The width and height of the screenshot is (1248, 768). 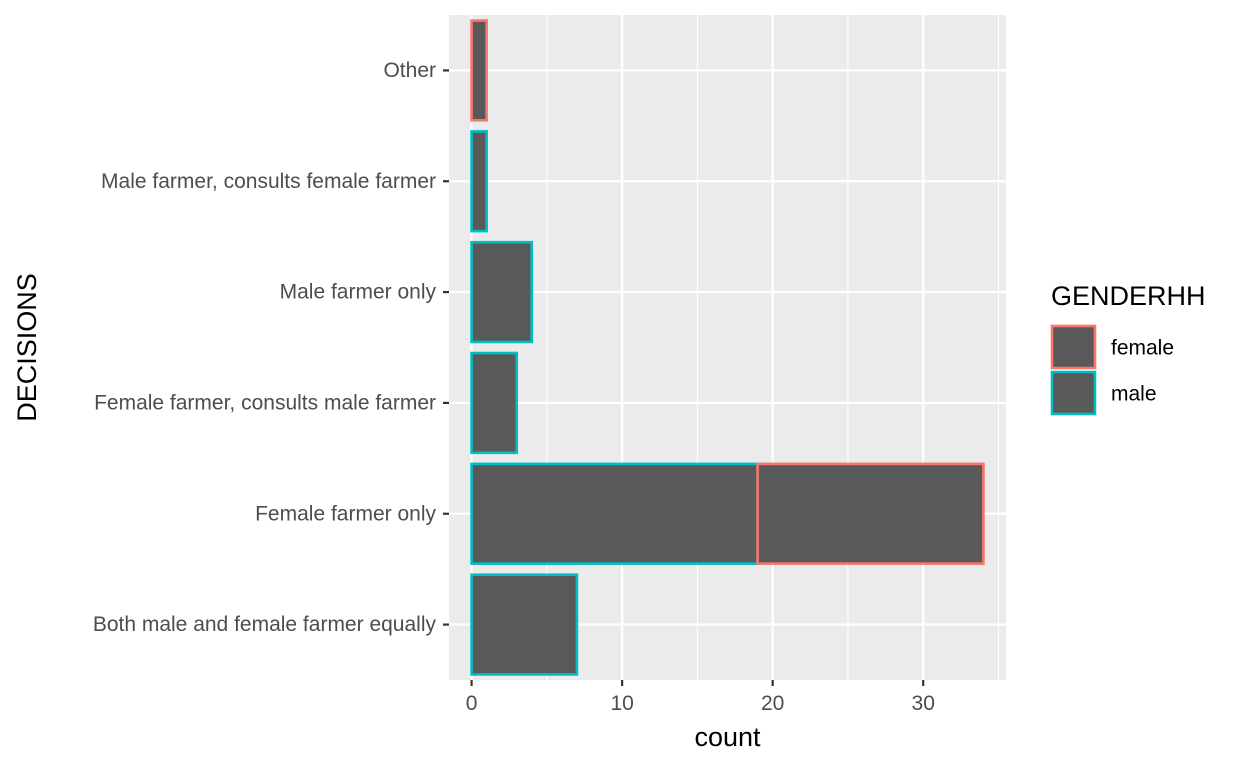 I want to click on y-tick-label: Both male and female farmer equally, so click(x=265, y=624).